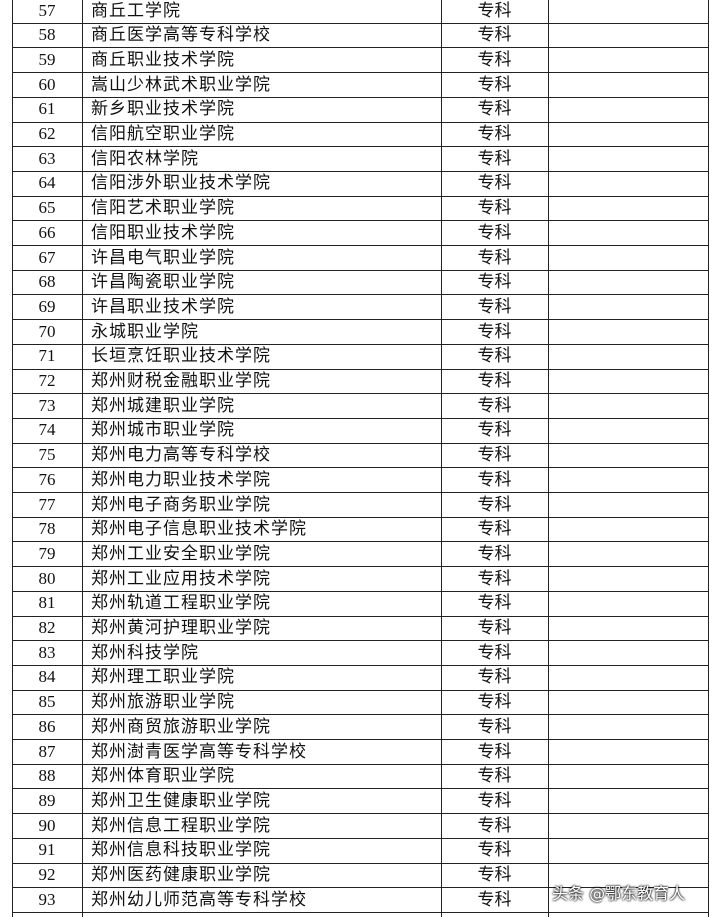 This screenshot has width=720, height=917. What do you see at coordinates (181, 850) in the screenshot?
I see `school-name: 郑州信息科技职业学院` at bounding box center [181, 850].